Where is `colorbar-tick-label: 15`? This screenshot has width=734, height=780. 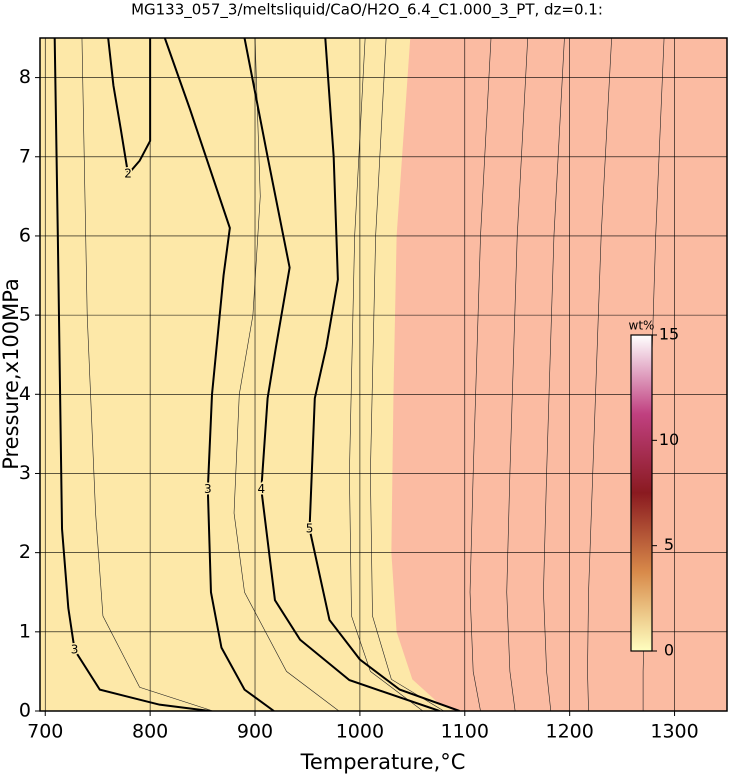 colorbar-tick-label: 15 is located at coordinates (669, 334).